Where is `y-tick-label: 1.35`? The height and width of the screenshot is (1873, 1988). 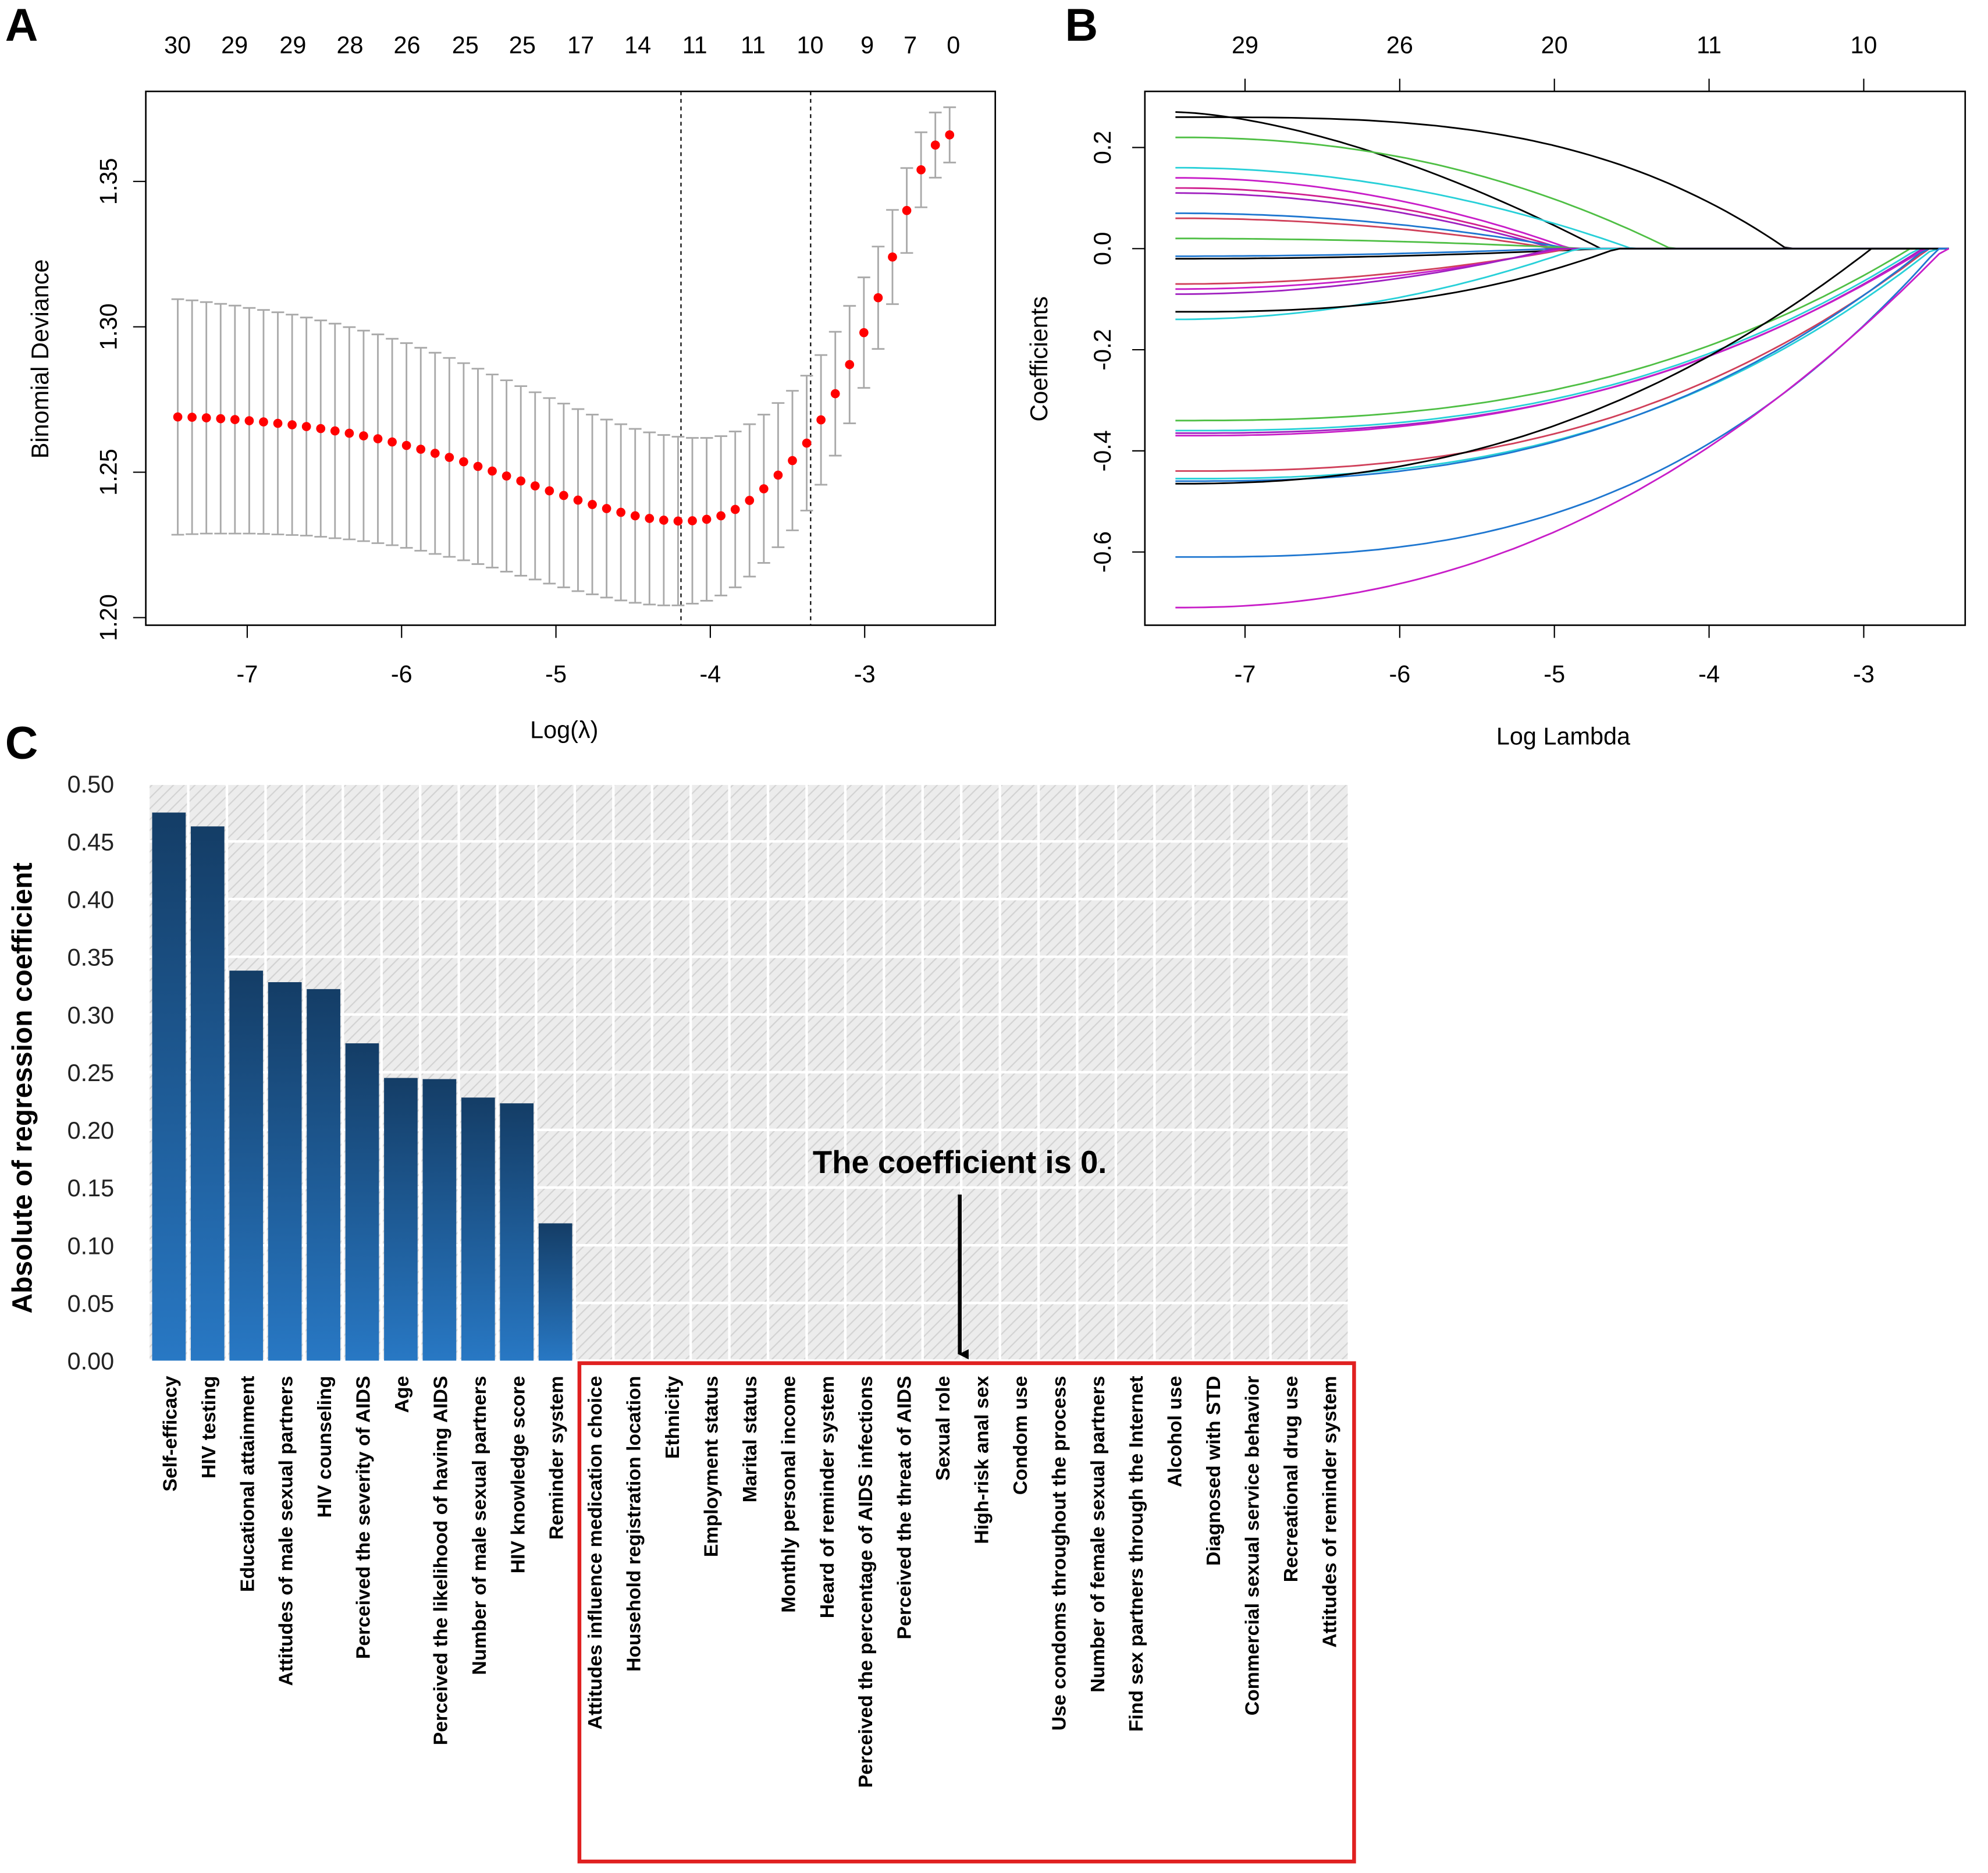 y-tick-label: 1.35 is located at coordinates (108, 181).